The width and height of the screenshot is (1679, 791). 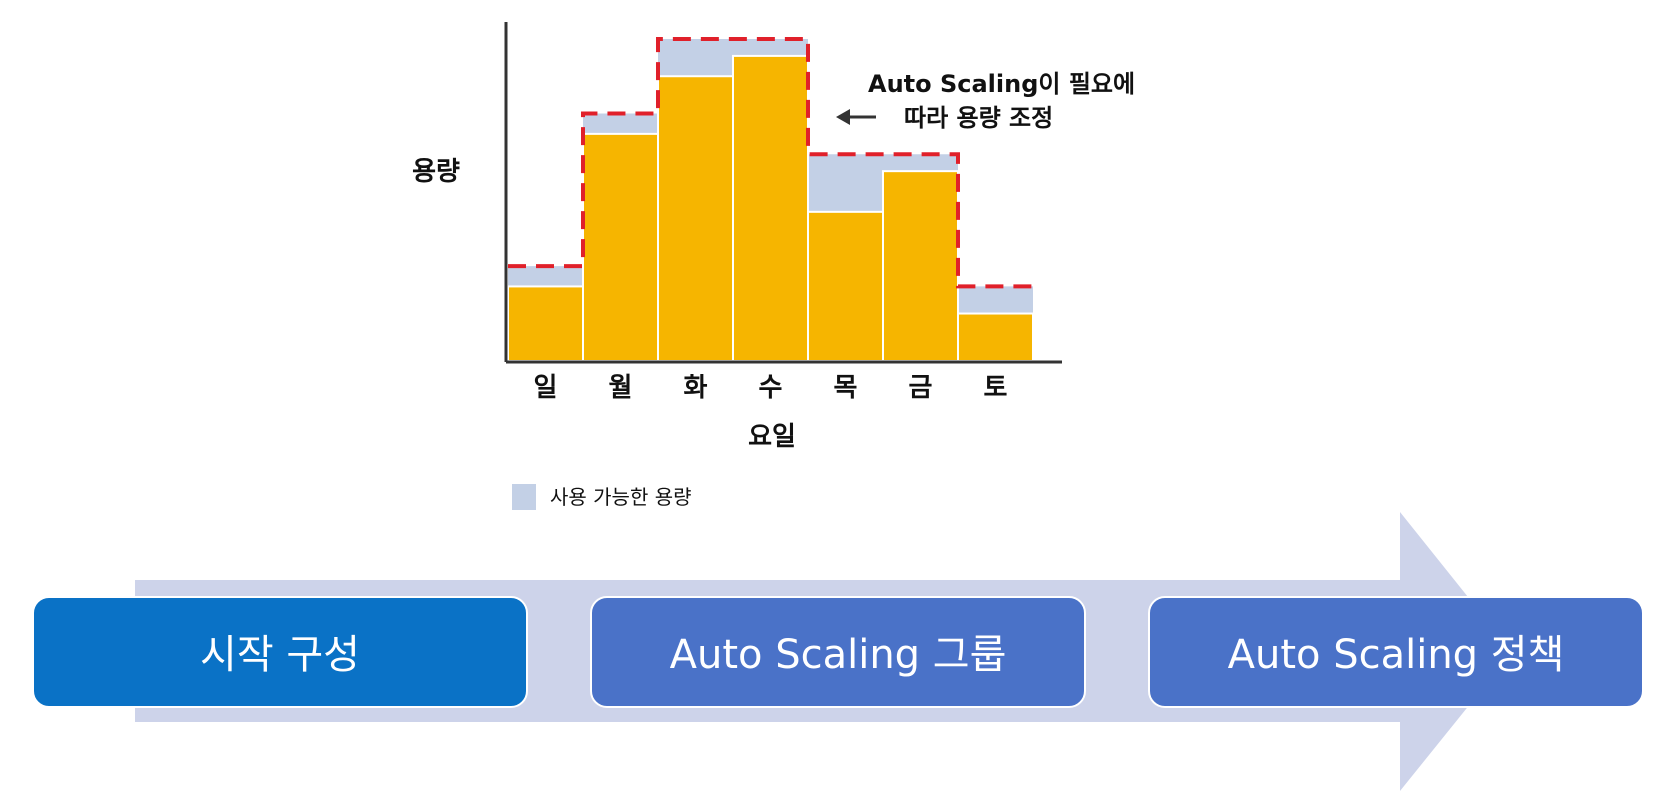 What do you see at coordinates (846, 388) in the screenshot?
I see `x-tick-label-4: 목` at bounding box center [846, 388].